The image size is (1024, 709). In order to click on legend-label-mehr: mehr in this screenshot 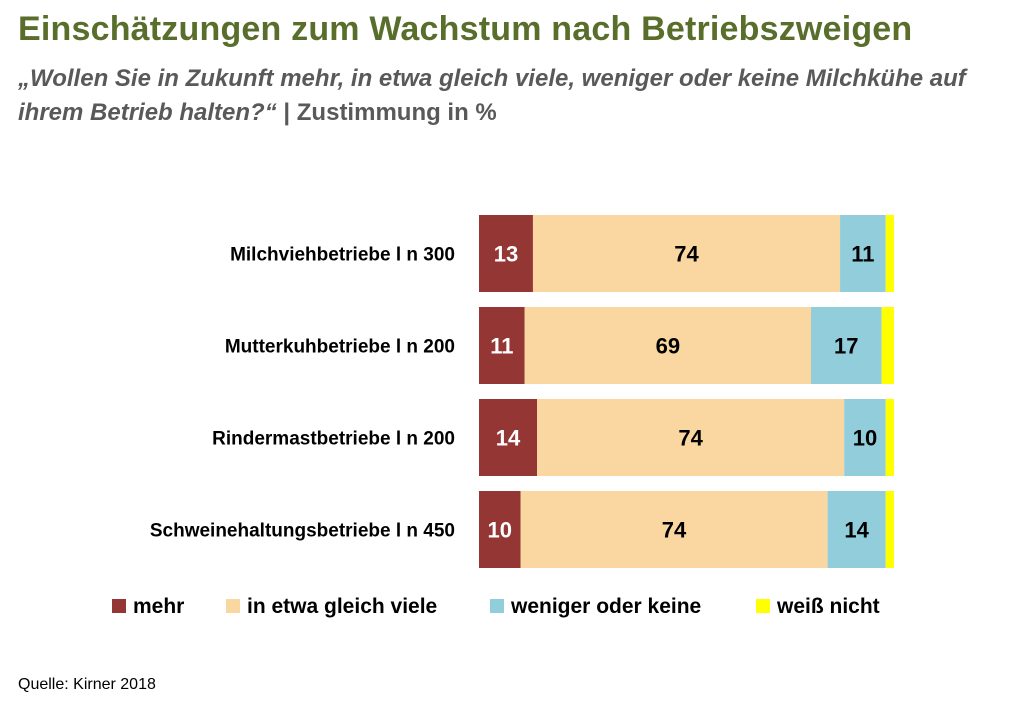, I will do `click(158, 606)`.